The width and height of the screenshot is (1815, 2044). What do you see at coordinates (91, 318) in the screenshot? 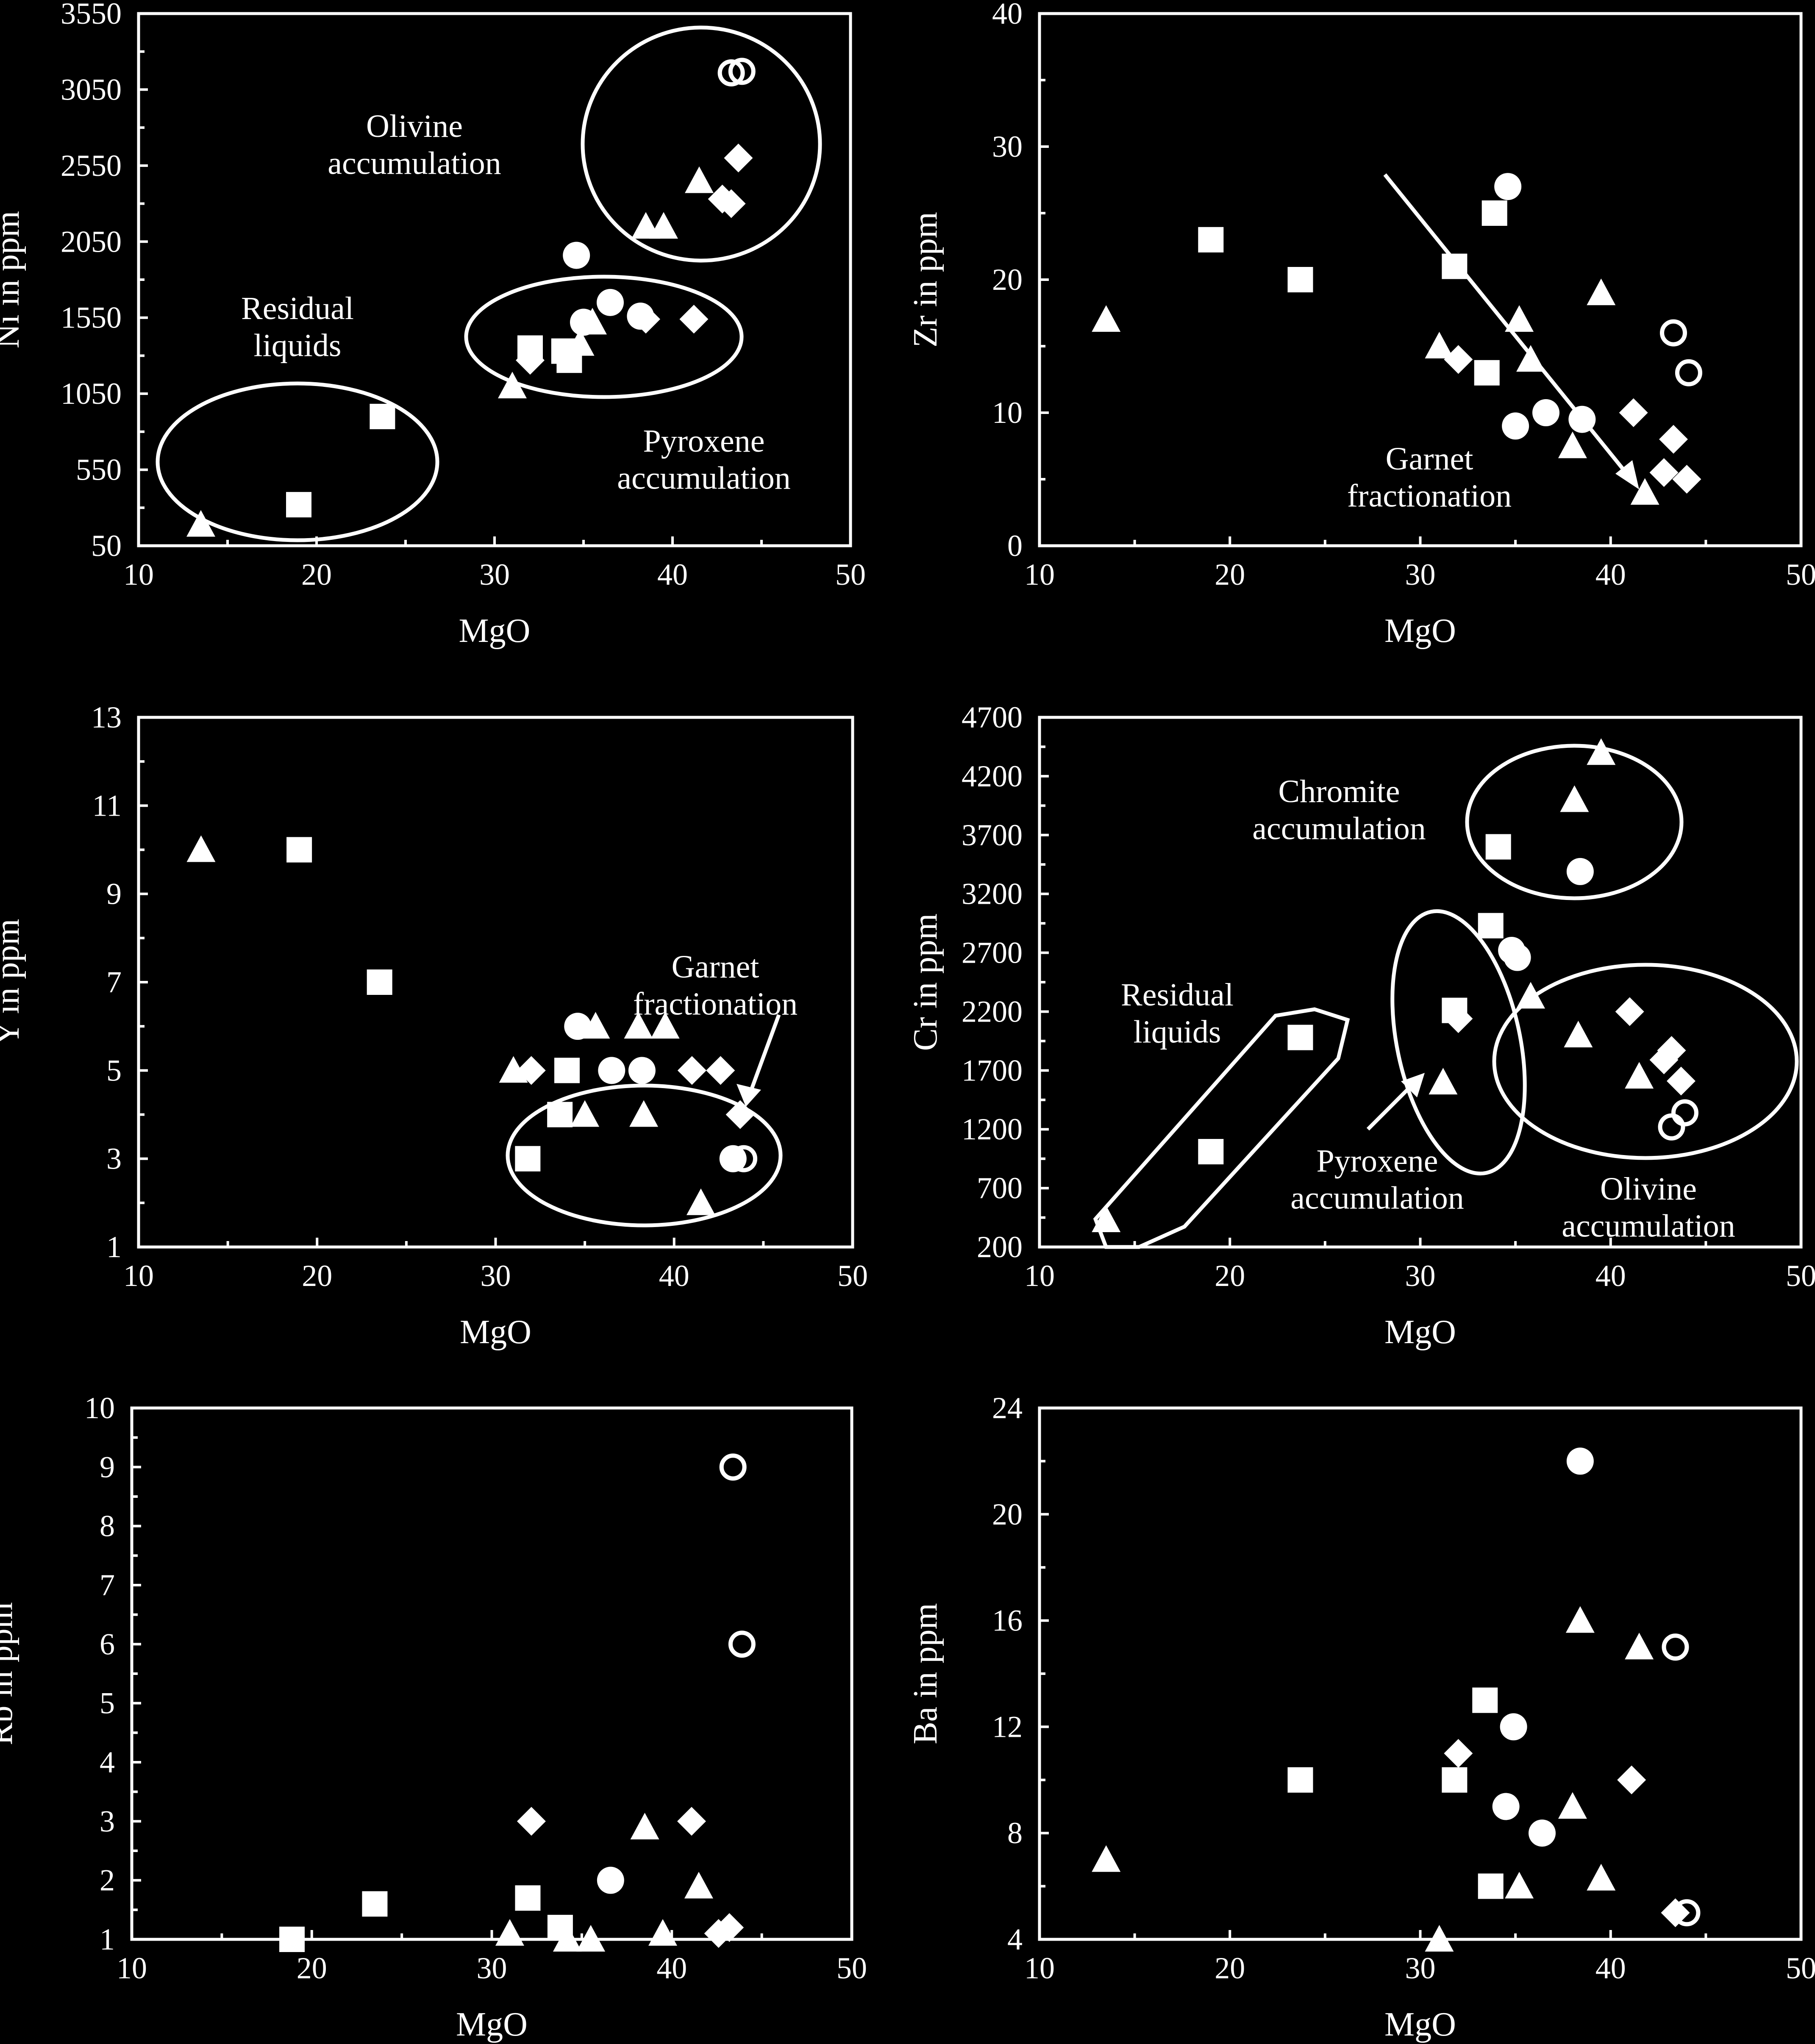
I see `y-tick-label: 1550` at bounding box center [91, 318].